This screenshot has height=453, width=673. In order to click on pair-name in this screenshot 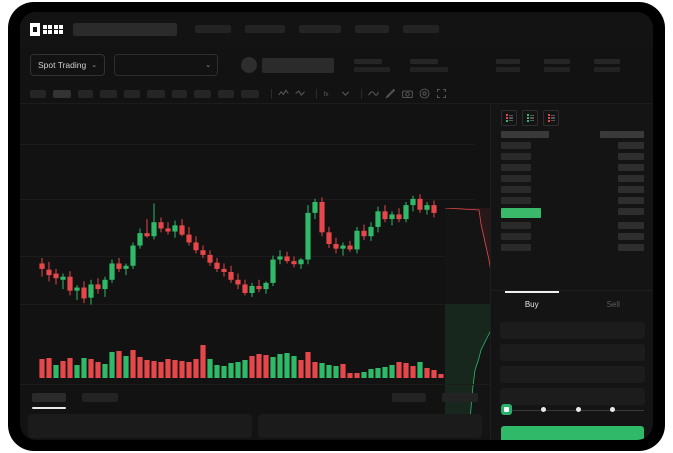, I will do `click(298, 65)`.